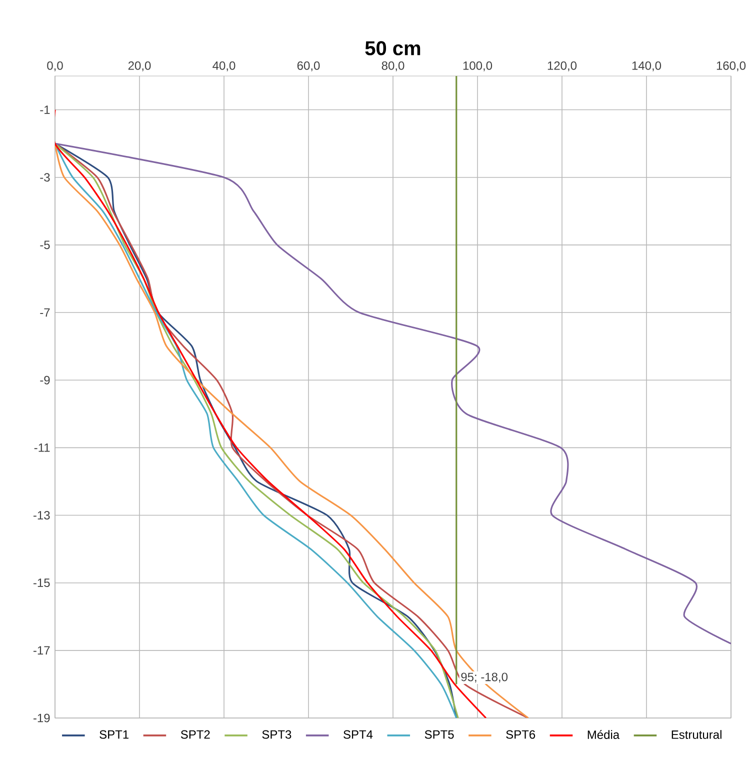 The height and width of the screenshot is (758, 752). Describe the element at coordinates (45, 177) in the screenshot. I see `y-tick-label: -3` at that location.